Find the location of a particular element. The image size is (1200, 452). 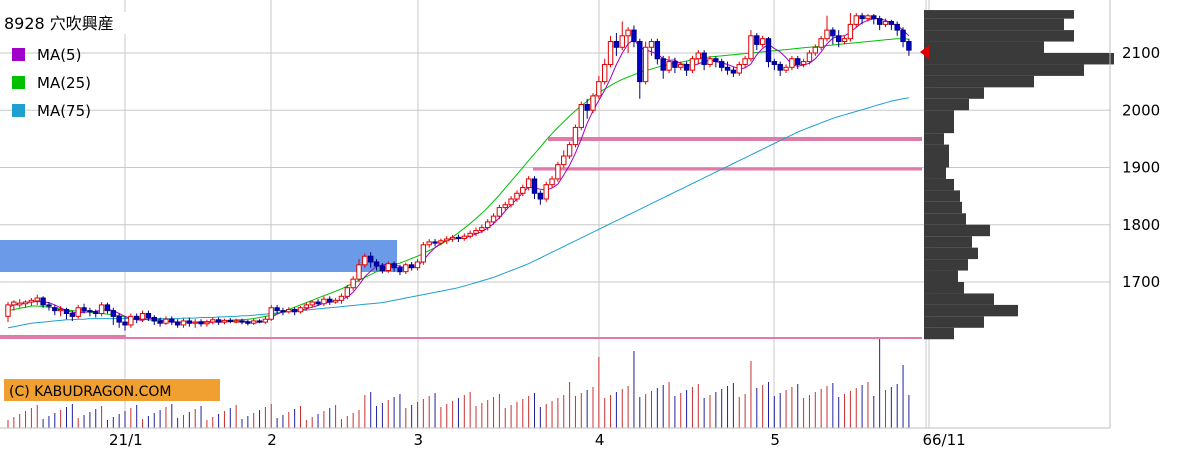

x-tick-label-last: 6/11 is located at coordinates (949, 440).